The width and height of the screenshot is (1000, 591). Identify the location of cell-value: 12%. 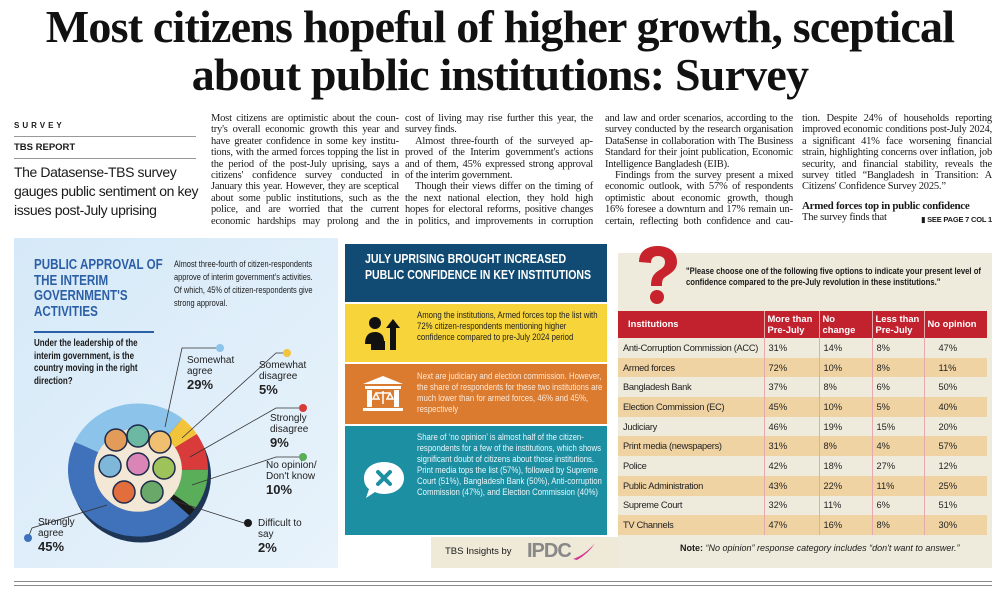
(955, 466).